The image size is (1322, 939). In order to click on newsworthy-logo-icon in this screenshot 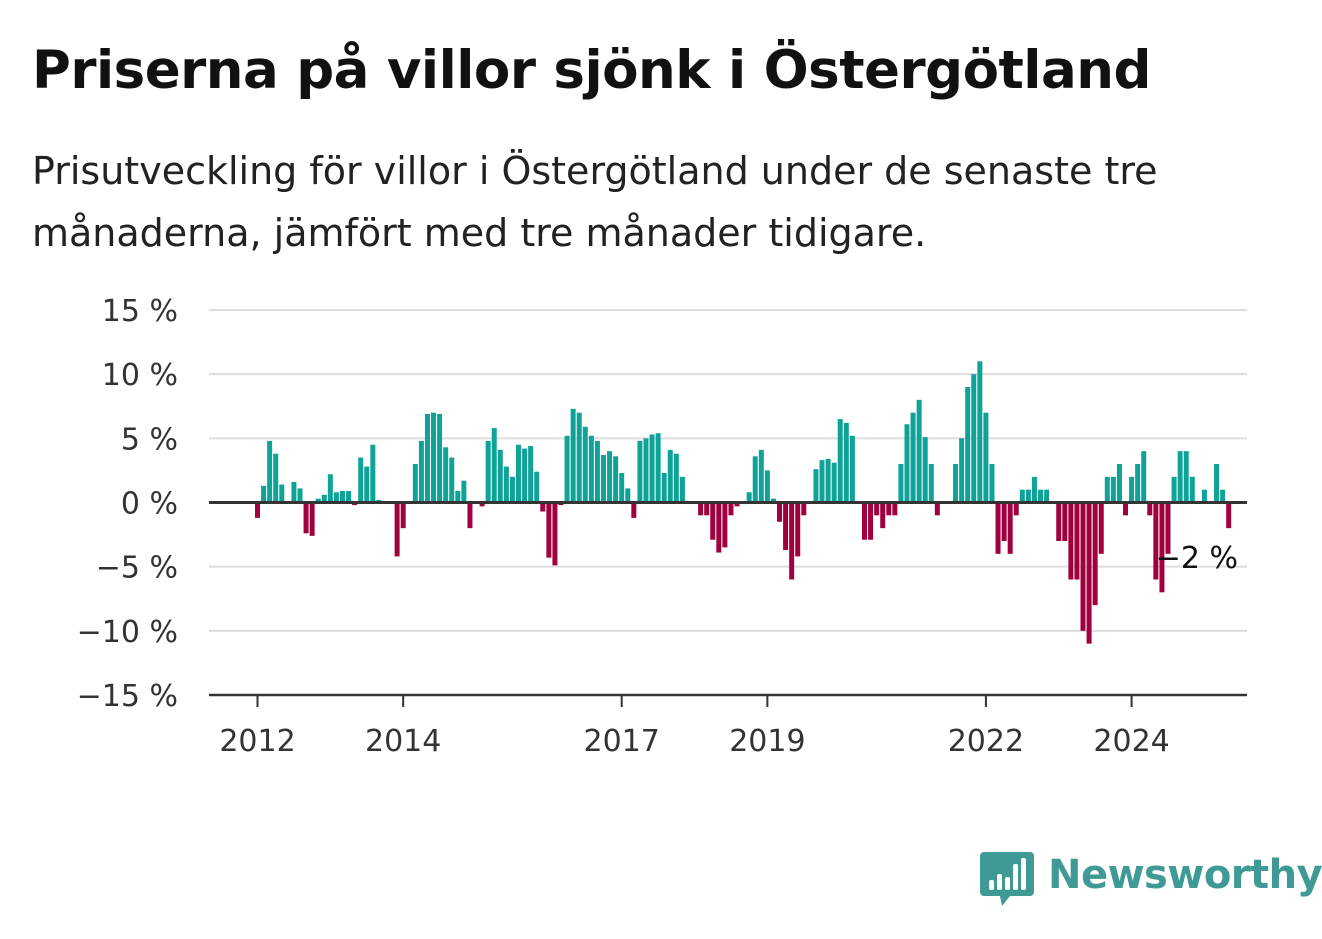, I will do `click(1007, 879)`.